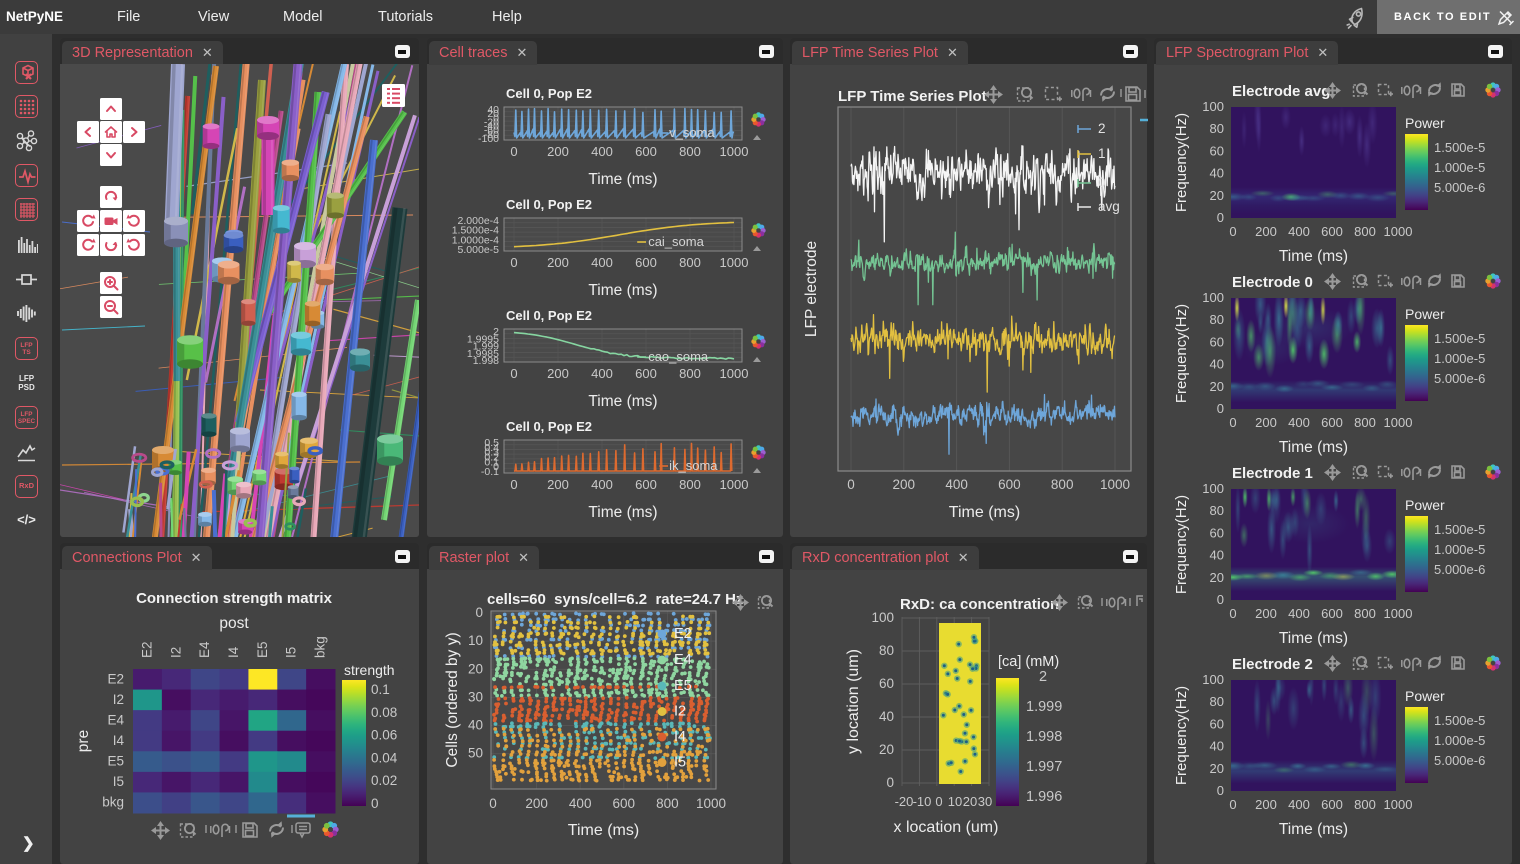 Image resolution: width=1520 pixels, height=864 pixels. I want to click on svg-text: RxD: ca concentration, so click(979, 604).